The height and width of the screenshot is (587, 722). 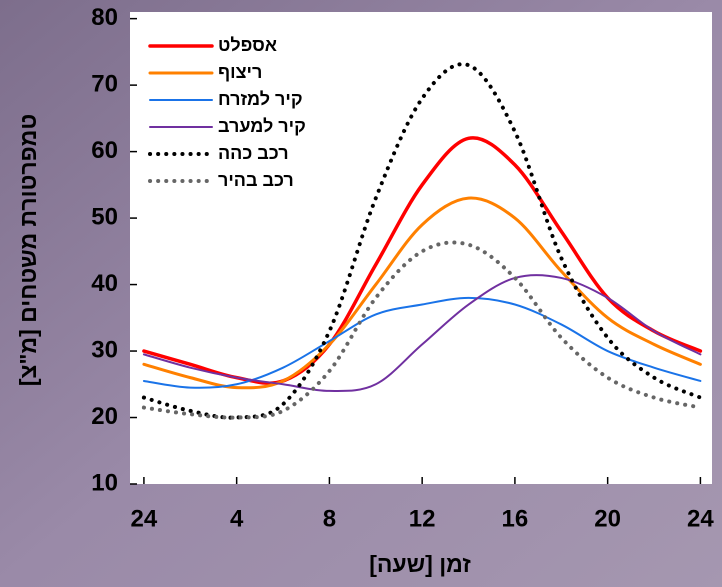 What do you see at coordinates (104, 216) in the screenshot?
I see `y-tick-label: 50` at bounding box center [104, 216].